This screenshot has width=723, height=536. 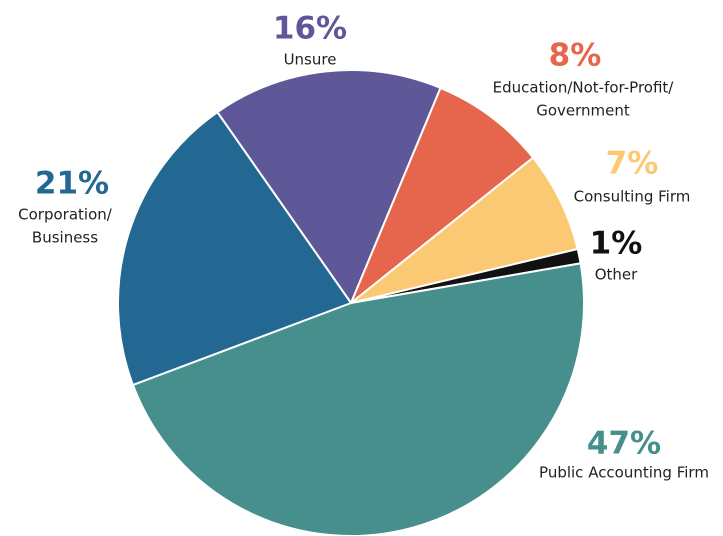 I want to click on value-label: 8%, so click(x=575, y=56).